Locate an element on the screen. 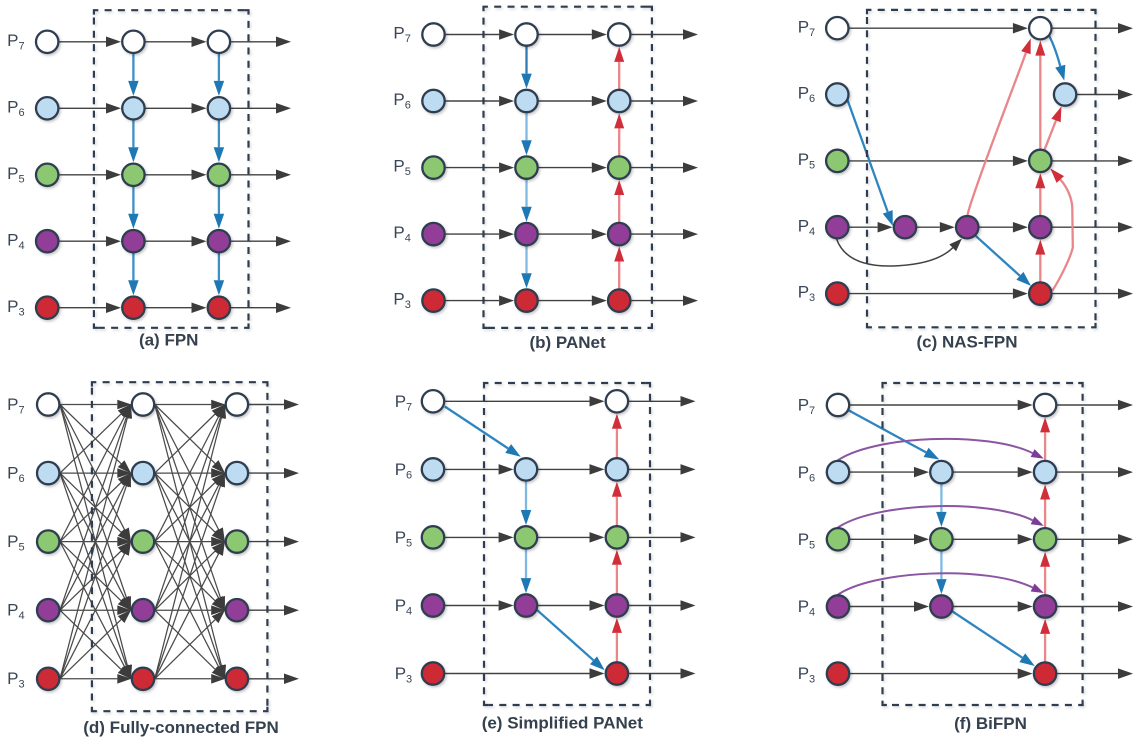 The height and width of the screenshot is (743, 1139). svg-text: (f) BiFPN is located at coordinates (990, 723).